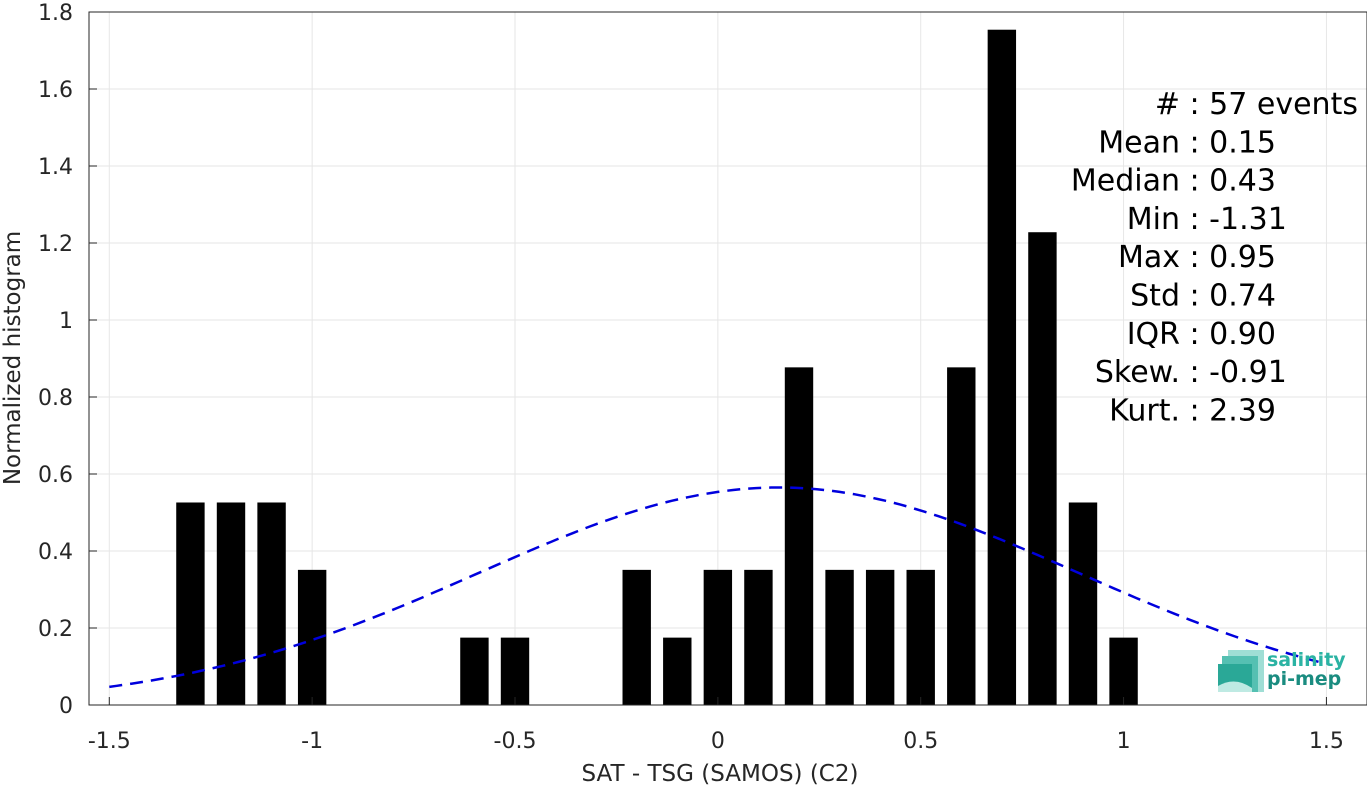 This screenshot has height=785, width=1367. What do you see at coordinates (66, 706) in the screenshot?
I see `y-tick-label: 0` at bounding box center [66, 706].